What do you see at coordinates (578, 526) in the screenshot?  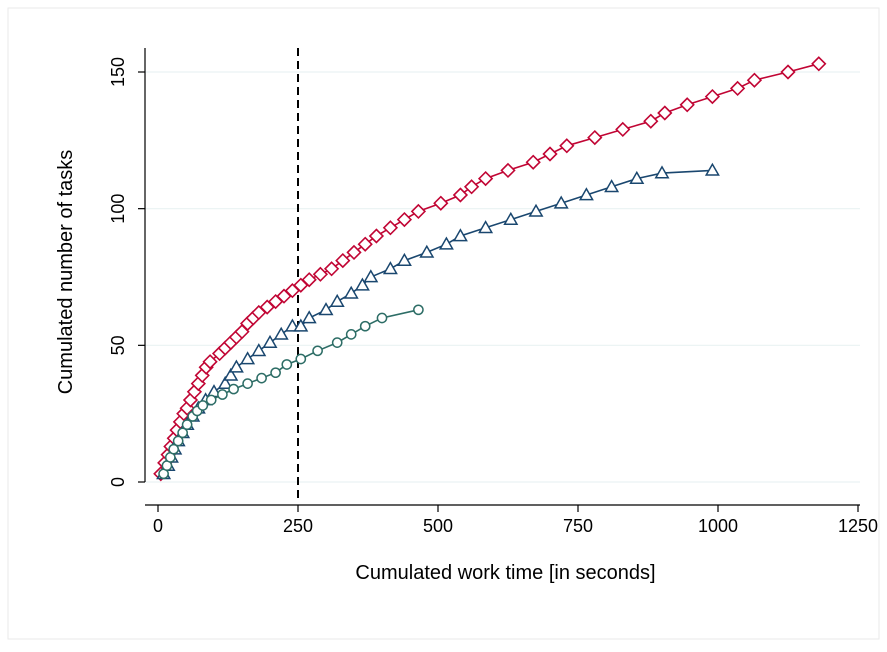 I see `x-tick-label: 750` at bounding box center [578, 526].